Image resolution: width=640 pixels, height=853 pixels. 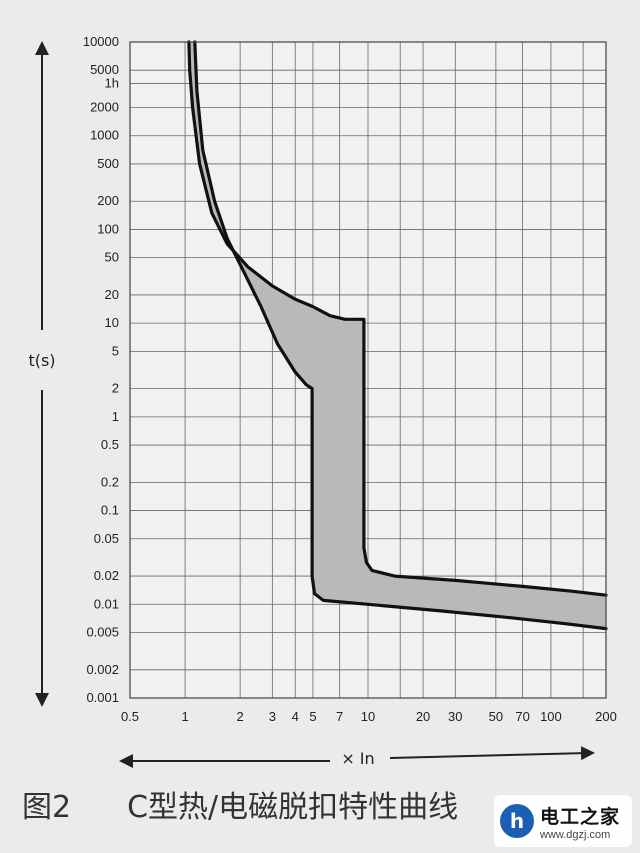 What do you see at coordinates (517, 821) in the screenshot?
I see `watermark-logo-icon: h` at bounding box center [517, 821].